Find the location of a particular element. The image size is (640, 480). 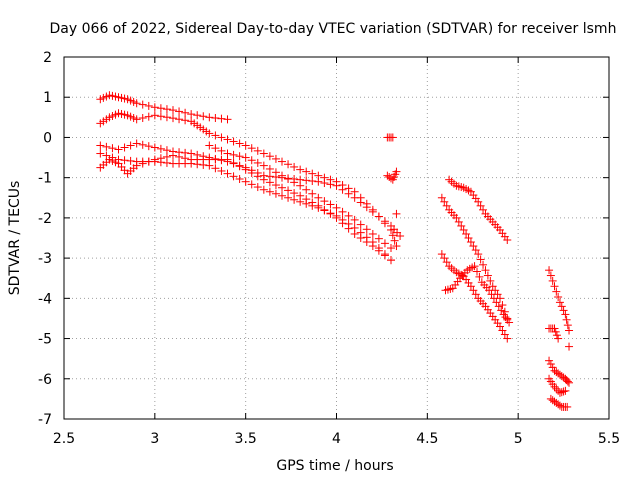

x-tick-label: 5.5 is located at coordinates (609, 439).